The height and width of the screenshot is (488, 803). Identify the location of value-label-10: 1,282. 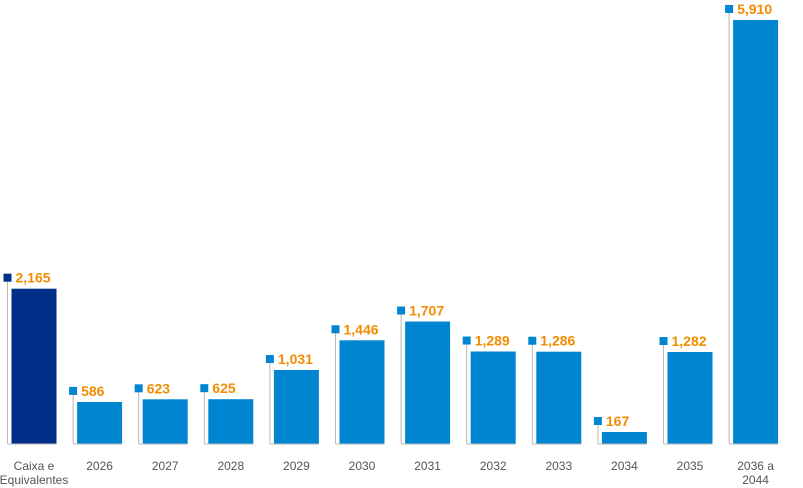
(689, 341).